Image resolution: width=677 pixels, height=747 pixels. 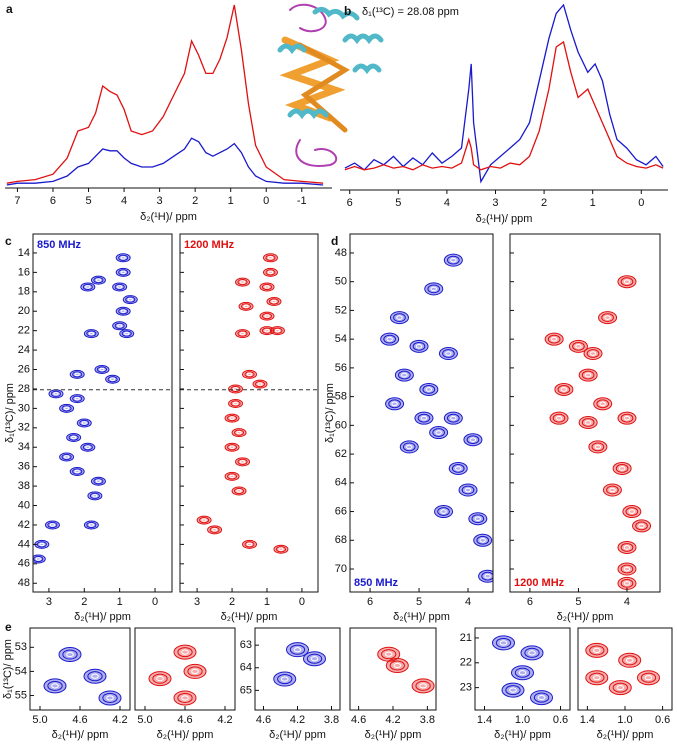 I want to click on y-axis-label: δ₁(¹³C)/ ppm, so click(x=8, y=669).